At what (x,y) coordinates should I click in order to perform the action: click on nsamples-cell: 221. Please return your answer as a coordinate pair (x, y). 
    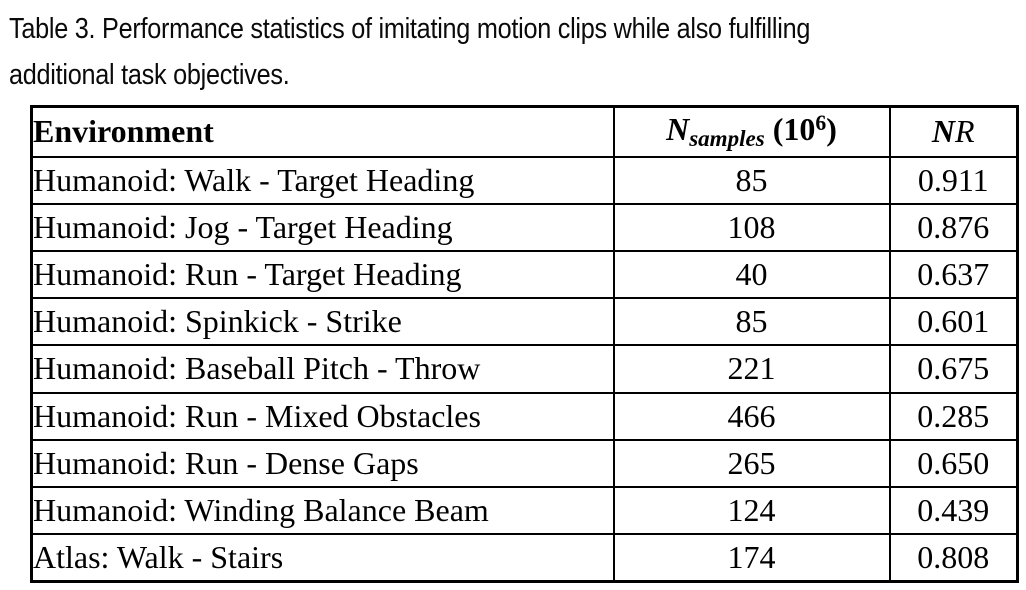
    Looking at the image, I should click on (751, 369).